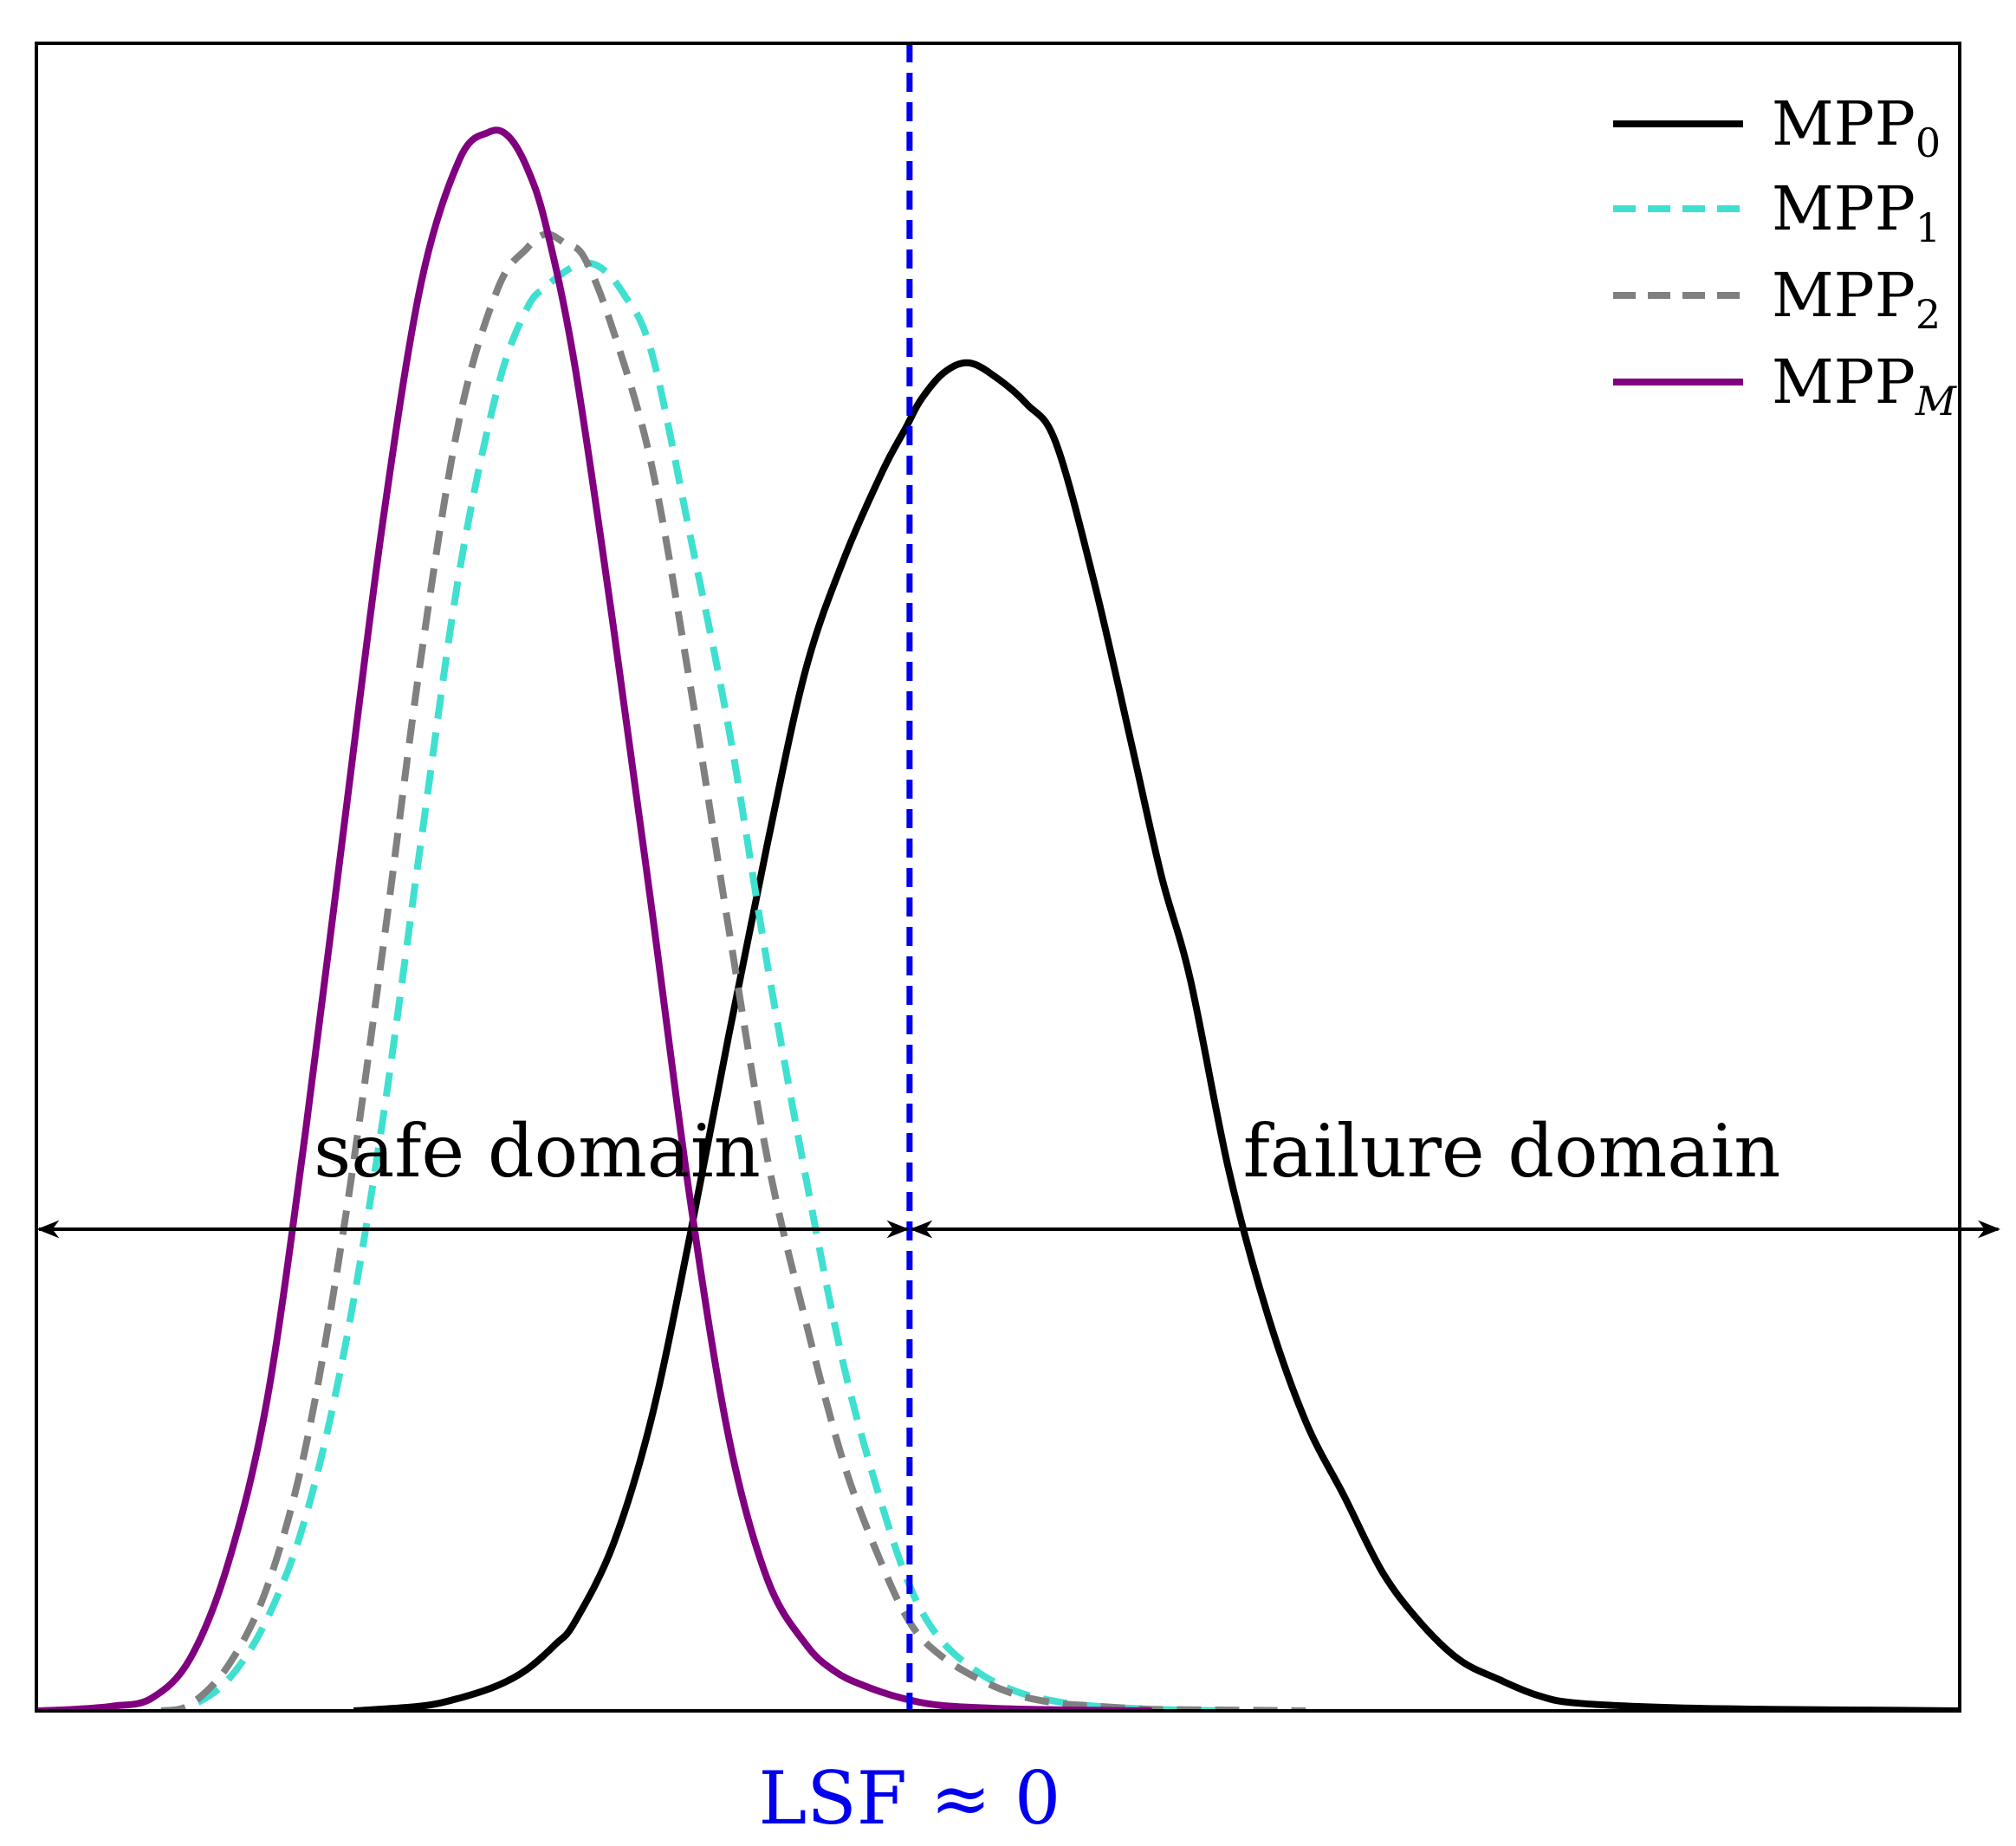 Image resolution: width=2016 pixels, height=1846 pixels. Describe the element at coordinates (1512, 1151) in the screenshot. I see `failure-domain-label: failure domain` at that location.